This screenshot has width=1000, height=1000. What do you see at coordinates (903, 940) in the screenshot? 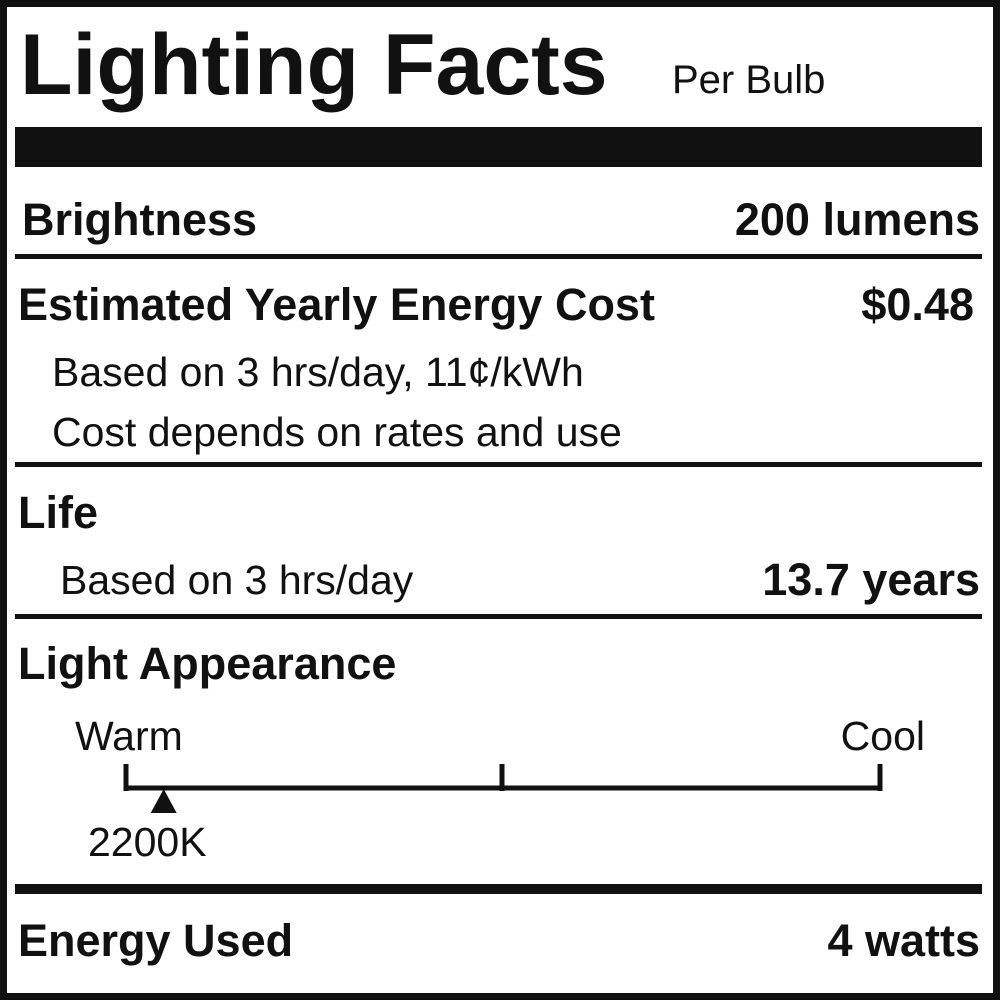
I see `energy-used-value: 4 watts` at bounding box center [903, 940].